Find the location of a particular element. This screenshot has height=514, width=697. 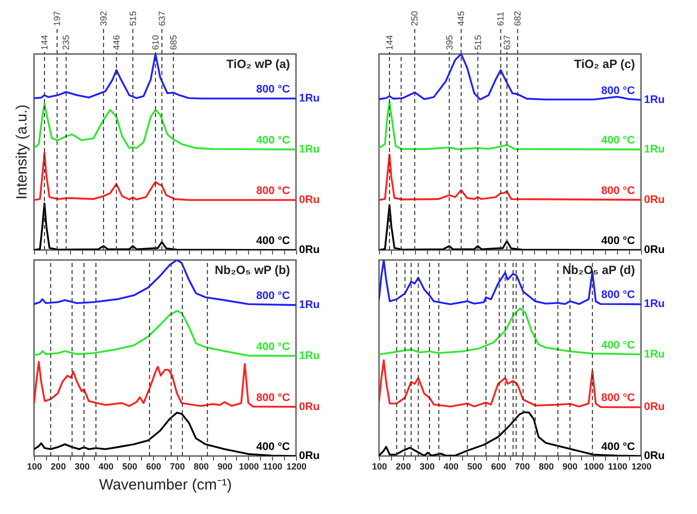

ref-line-label: 445 is located at coordinates (461, 18).